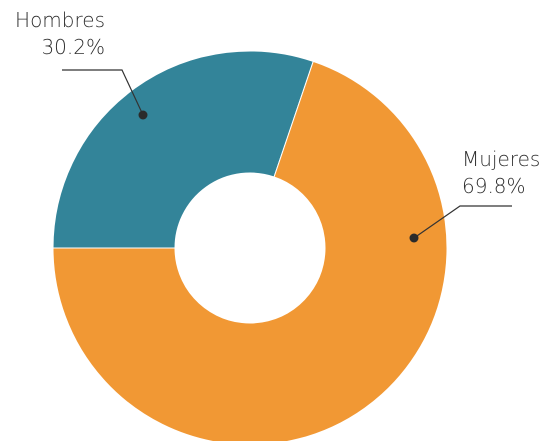  Describe the element at coordinates (414, 238) in the screenshot. I see `leader-dot-mujeres` at that location.